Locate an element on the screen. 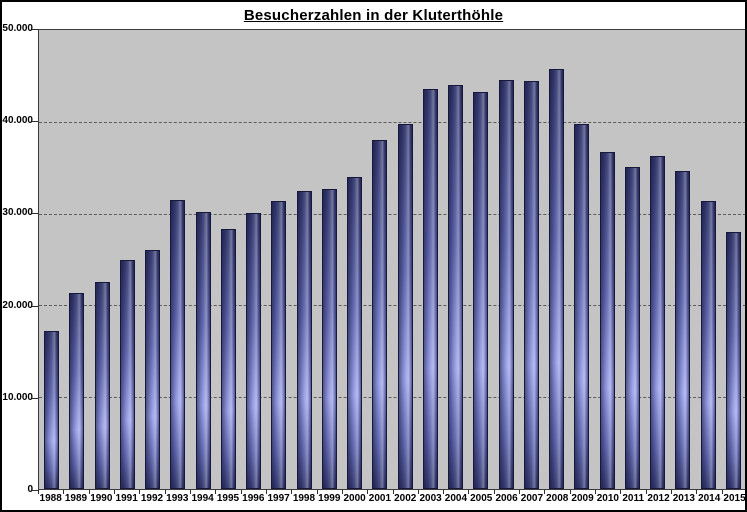 This screenshot has width=747, height=512. x-axis-label: 2000 is located at coordinates (354, 498).